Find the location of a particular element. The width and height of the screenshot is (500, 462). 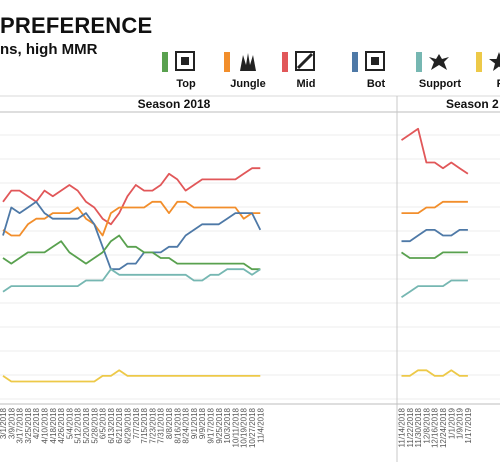

x-tick-label: 1/1/2019 is located at coordinates (451, 423).